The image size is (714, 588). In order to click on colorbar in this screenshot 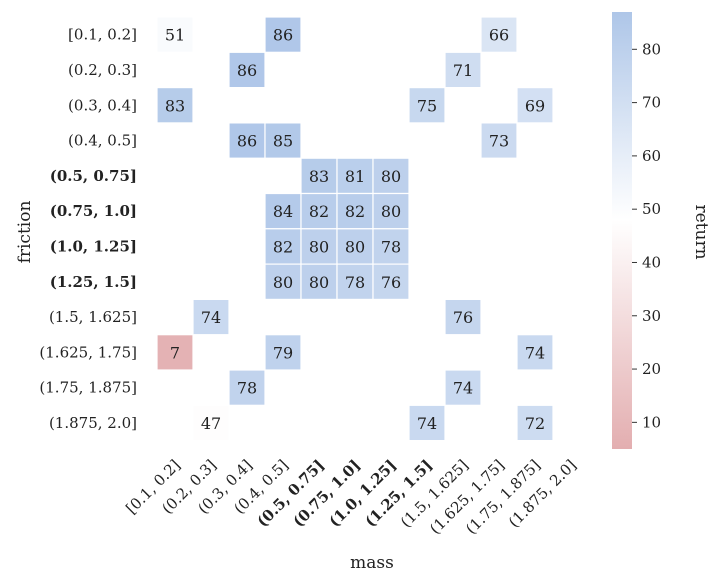, I will do `click(622, 230)`.